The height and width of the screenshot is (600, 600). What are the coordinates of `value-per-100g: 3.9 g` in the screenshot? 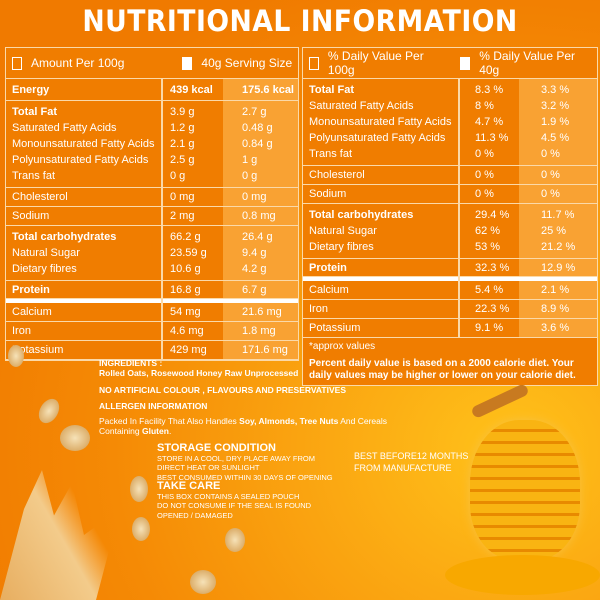 It's located at (182, 112).